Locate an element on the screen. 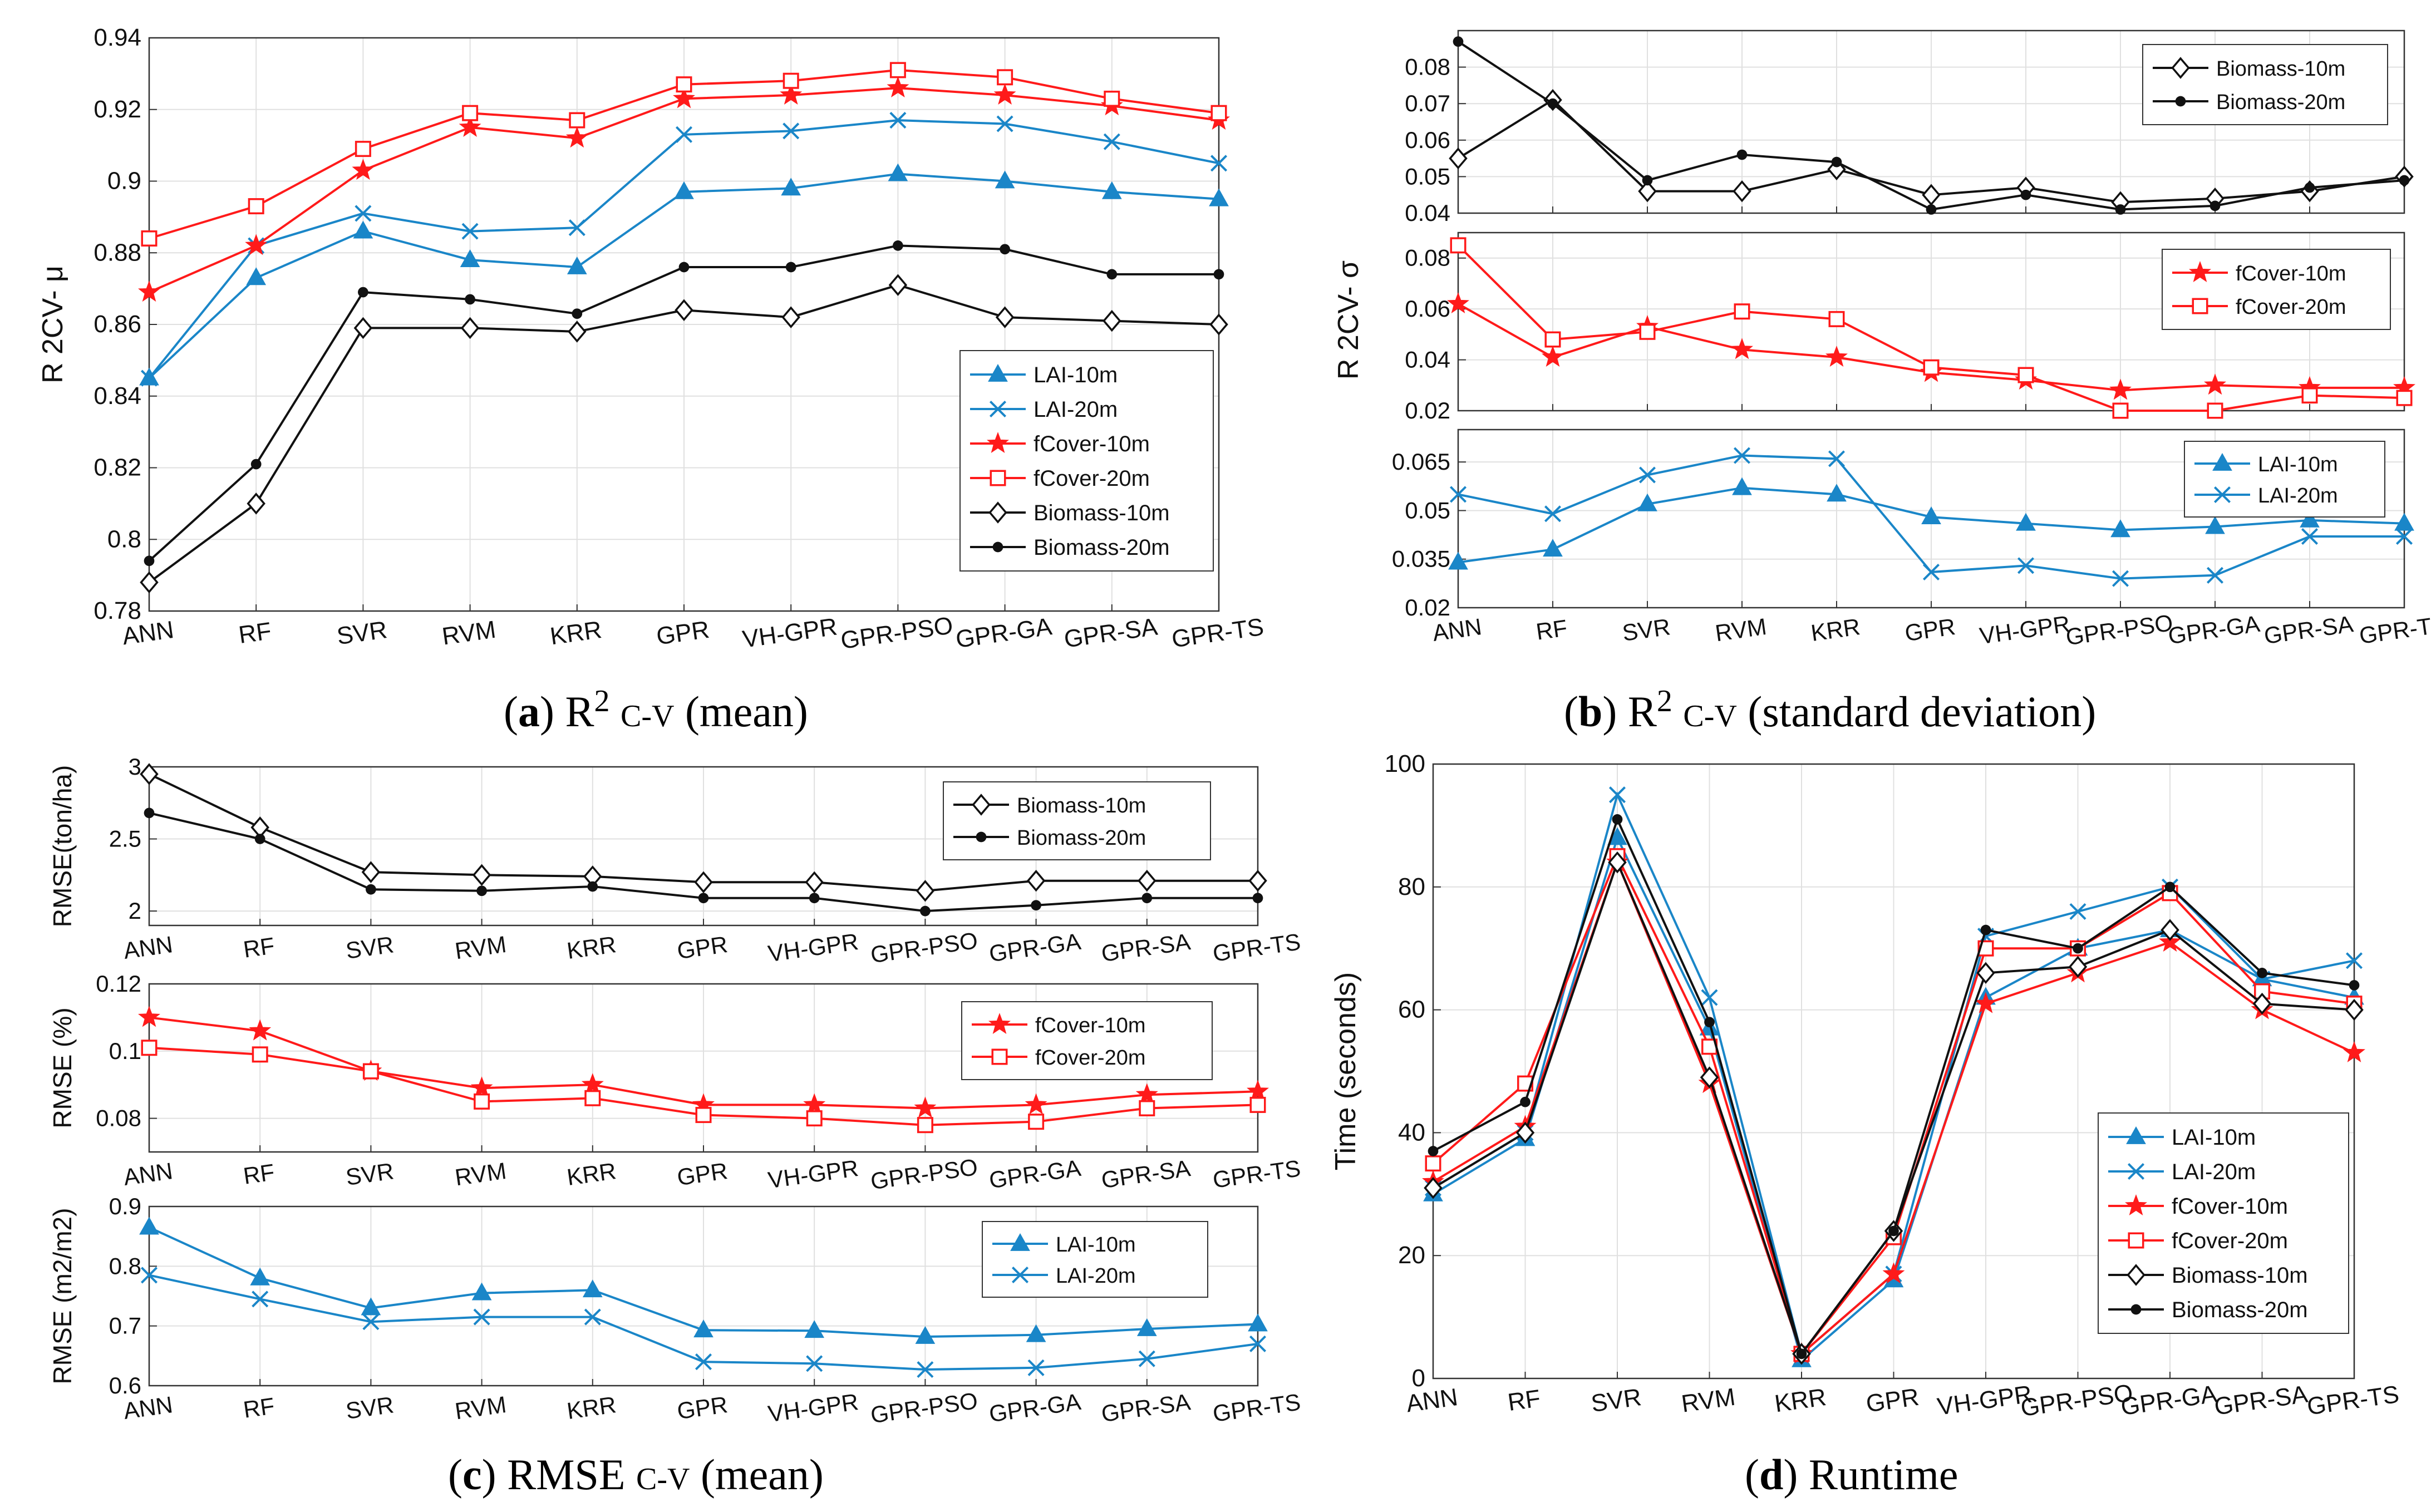 The height and width of the screenshot is (1512, 2431). caption-c-pre: RMSE is located at coordinates (566, 1474).